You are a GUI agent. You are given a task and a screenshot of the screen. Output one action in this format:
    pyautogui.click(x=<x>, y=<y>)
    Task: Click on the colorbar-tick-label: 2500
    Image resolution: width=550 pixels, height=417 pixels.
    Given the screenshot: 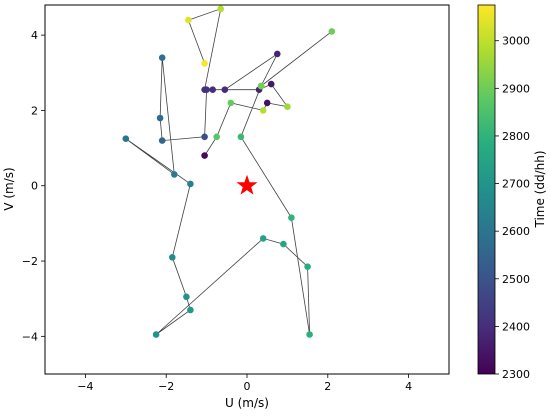 What is the action you would take?
    pyautogui.click(x=516, y=279)
    